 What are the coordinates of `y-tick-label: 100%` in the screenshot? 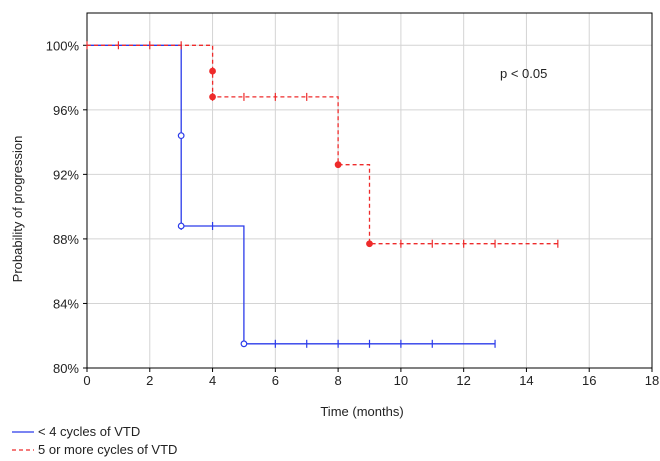 It's located at (63, 45).